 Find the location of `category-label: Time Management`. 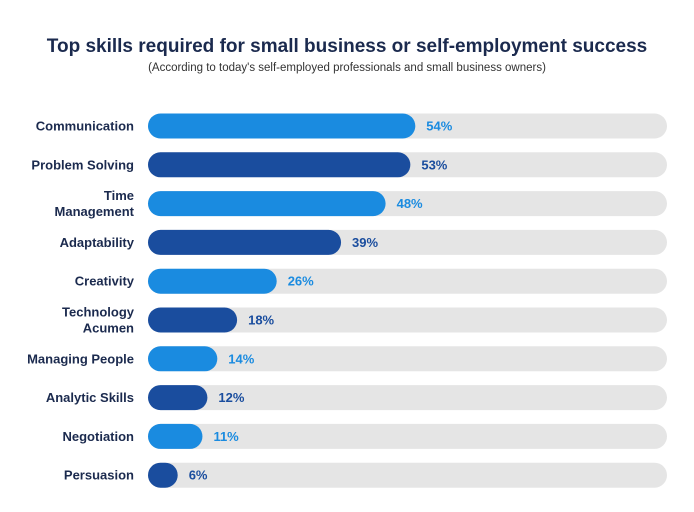

category-label: Time Management is located at coordinates (95, 203).